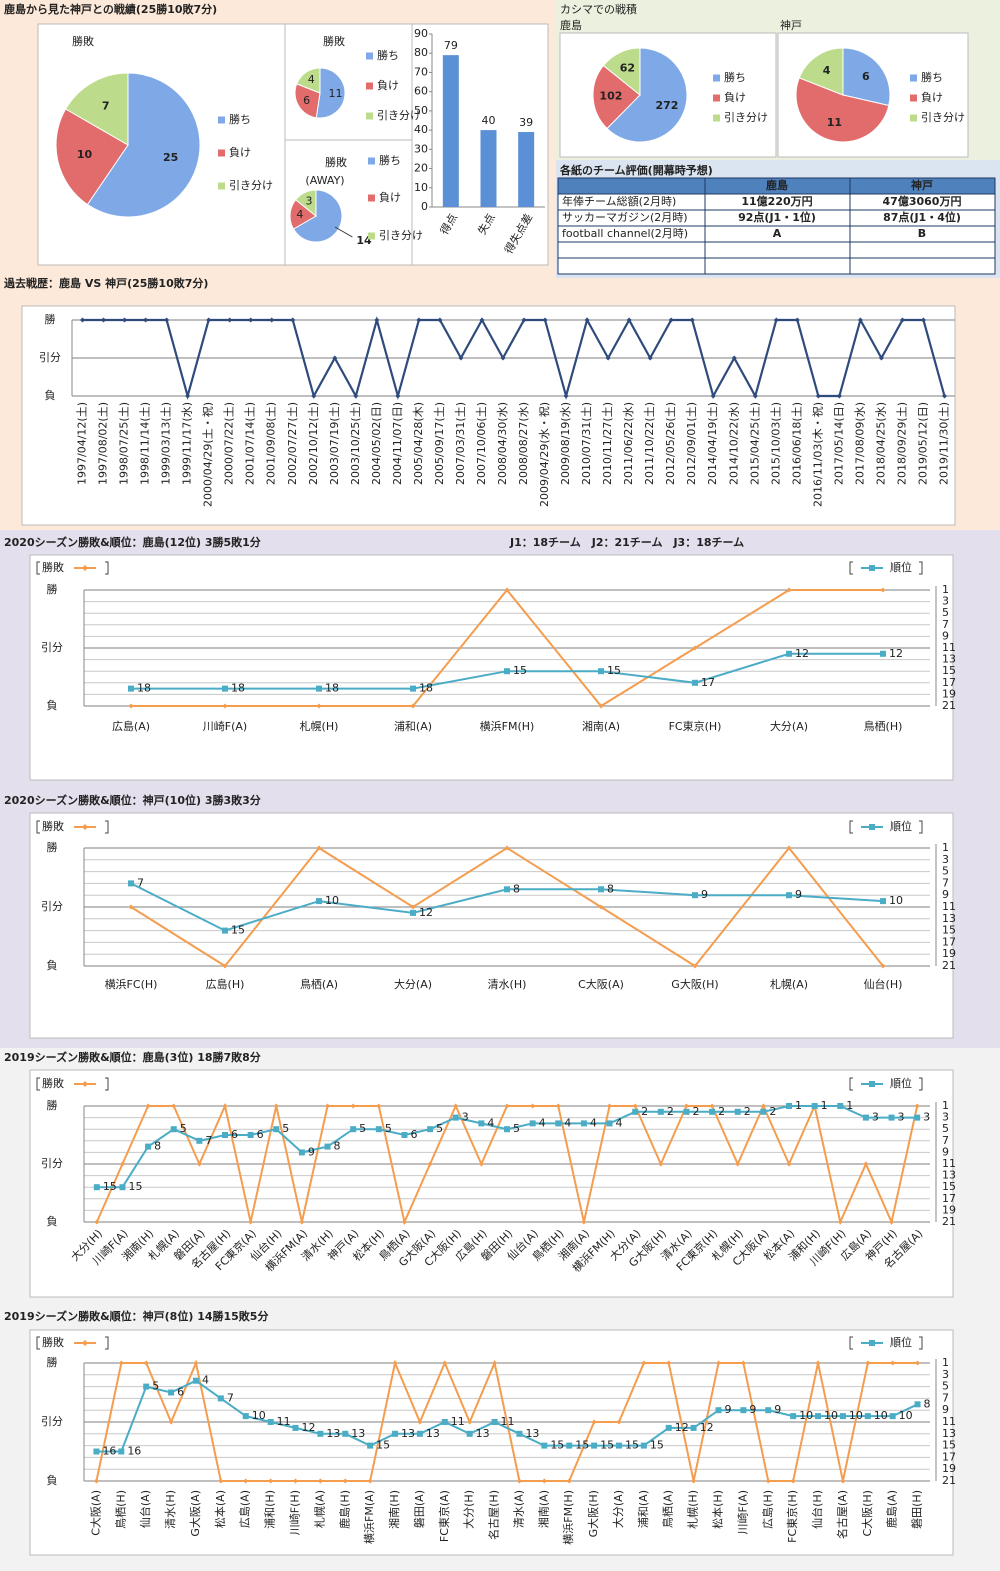 This screenshot has height=1571, width=1000. I want to click on pie-slice, so click(647, 95).